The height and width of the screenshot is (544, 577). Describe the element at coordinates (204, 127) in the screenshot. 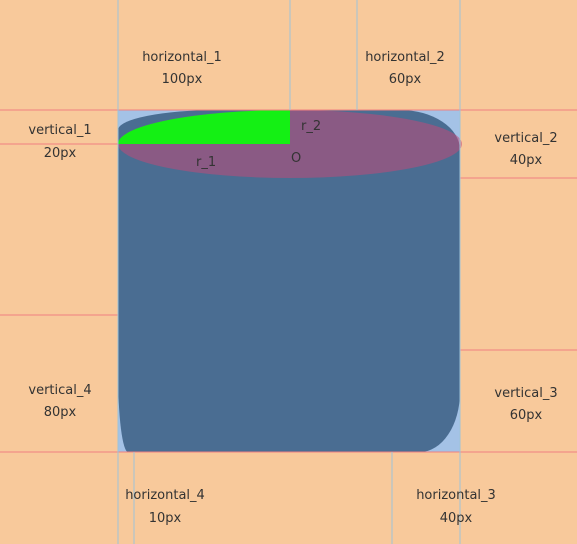

I see `quarter-ellipse` at that location.